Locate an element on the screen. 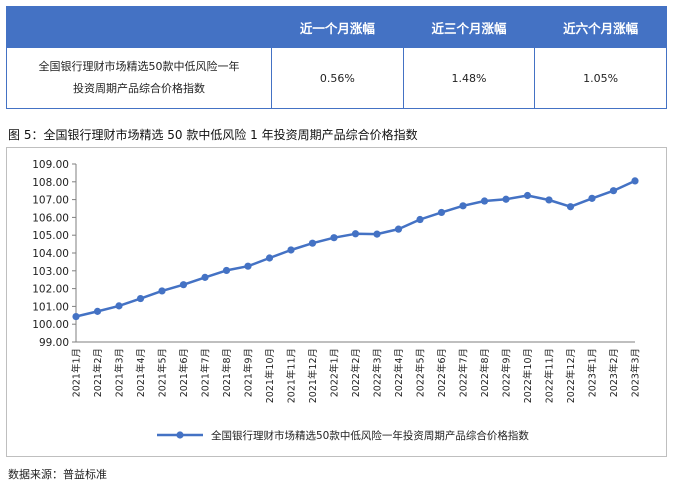 The height and width of the screenshot is (487, 673). legend-marker is located at coordinates (180, 435).